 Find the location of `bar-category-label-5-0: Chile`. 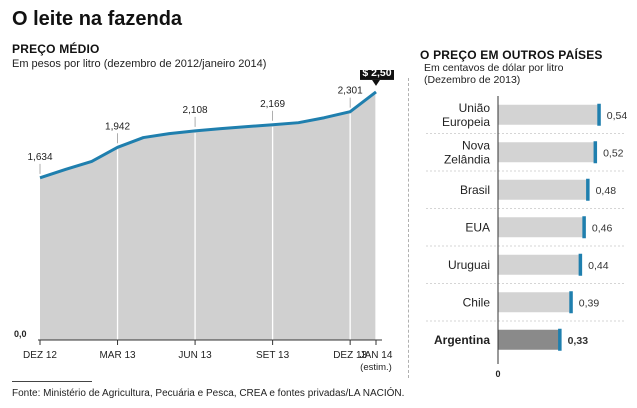

bar-category-label-5-0: Chile is located at coordinates (477, 302).